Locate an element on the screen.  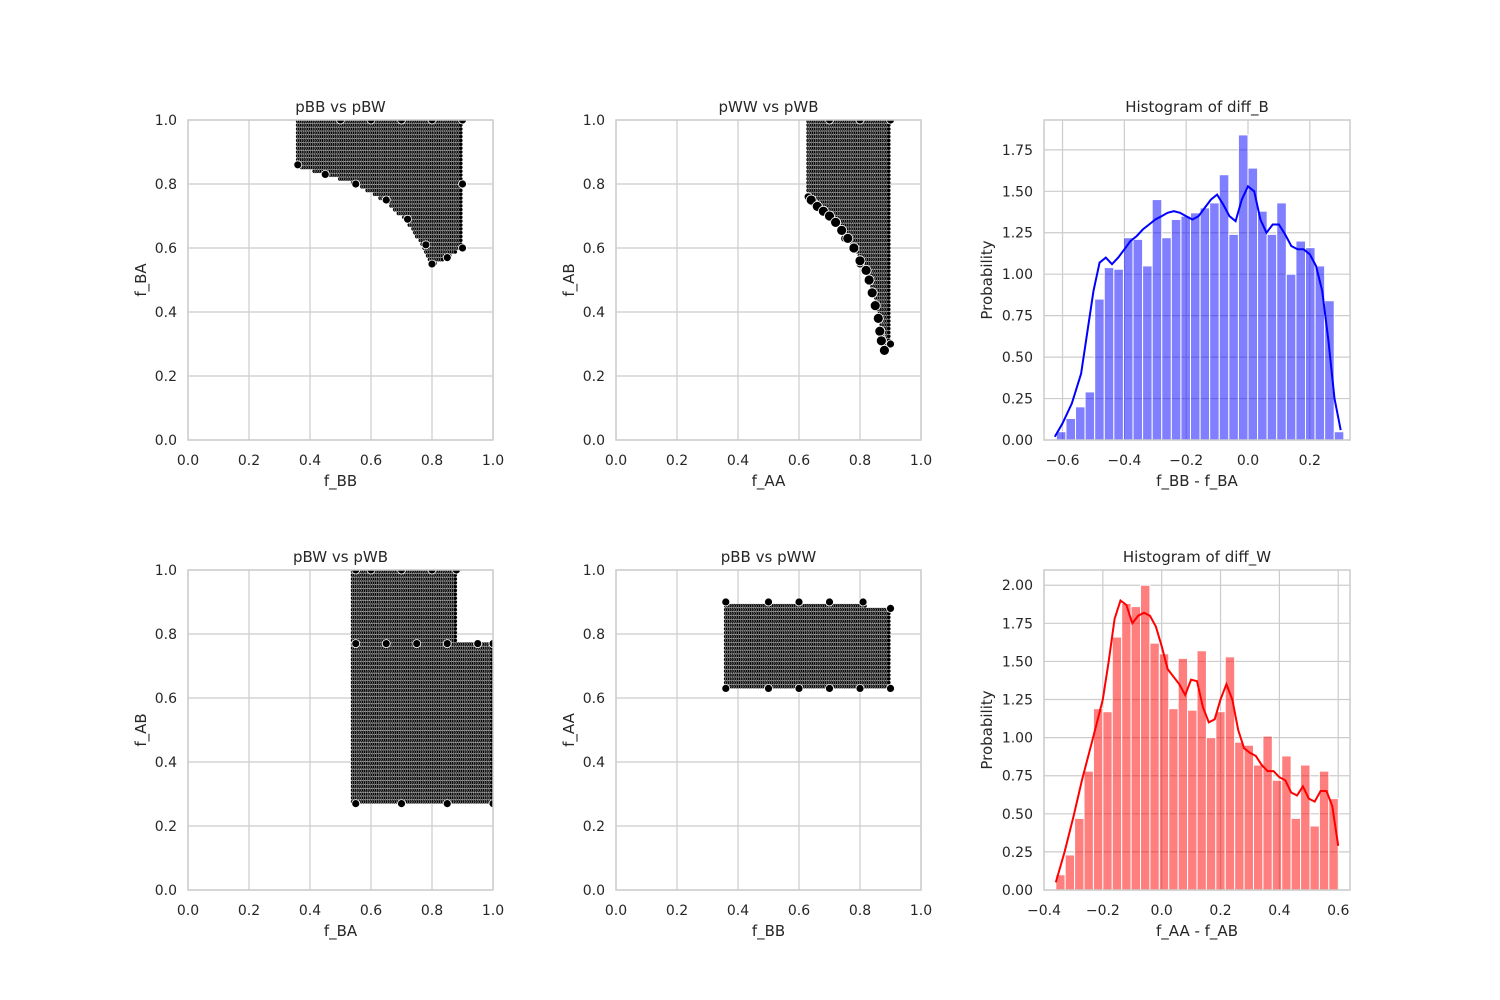
subplot-title: pBB vs pBW is located at coordinates (340, 107).